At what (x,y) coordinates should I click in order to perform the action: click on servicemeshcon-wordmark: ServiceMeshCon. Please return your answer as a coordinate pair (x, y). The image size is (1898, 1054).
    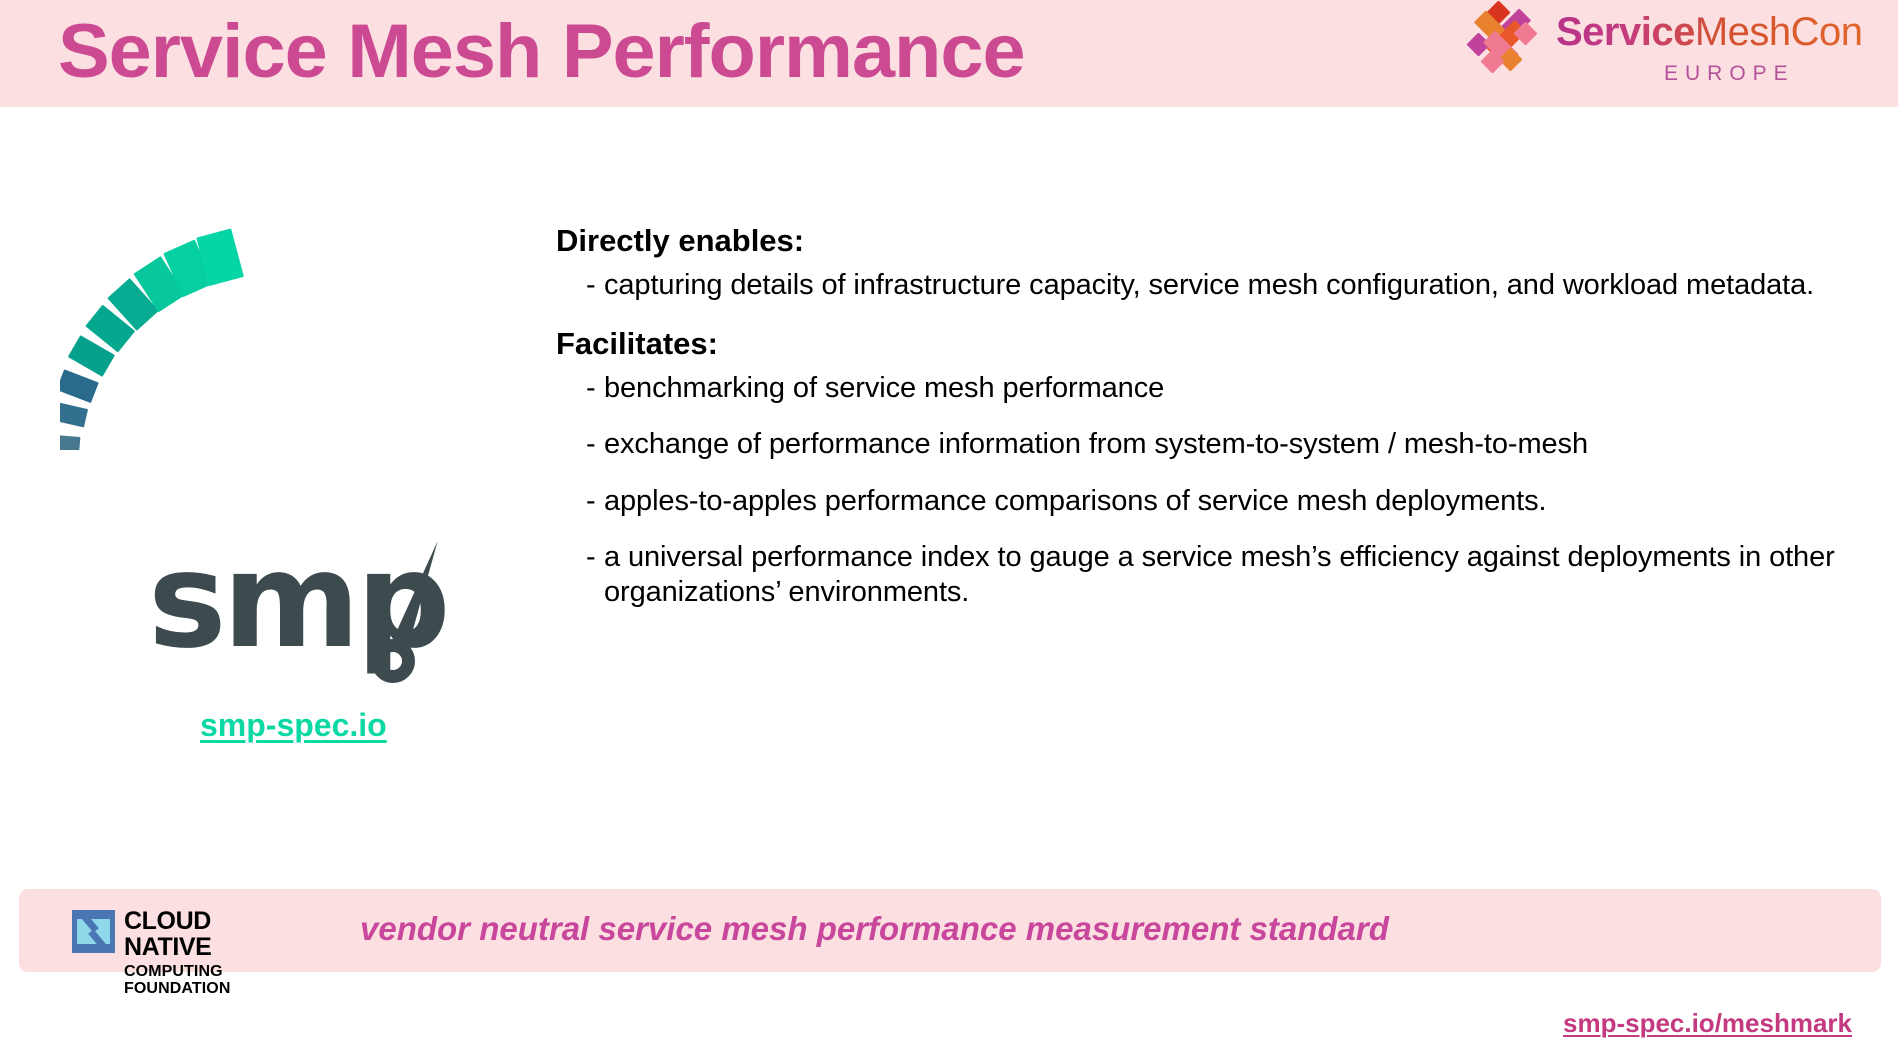
    Looking at the image, I should click on (1709, 32).